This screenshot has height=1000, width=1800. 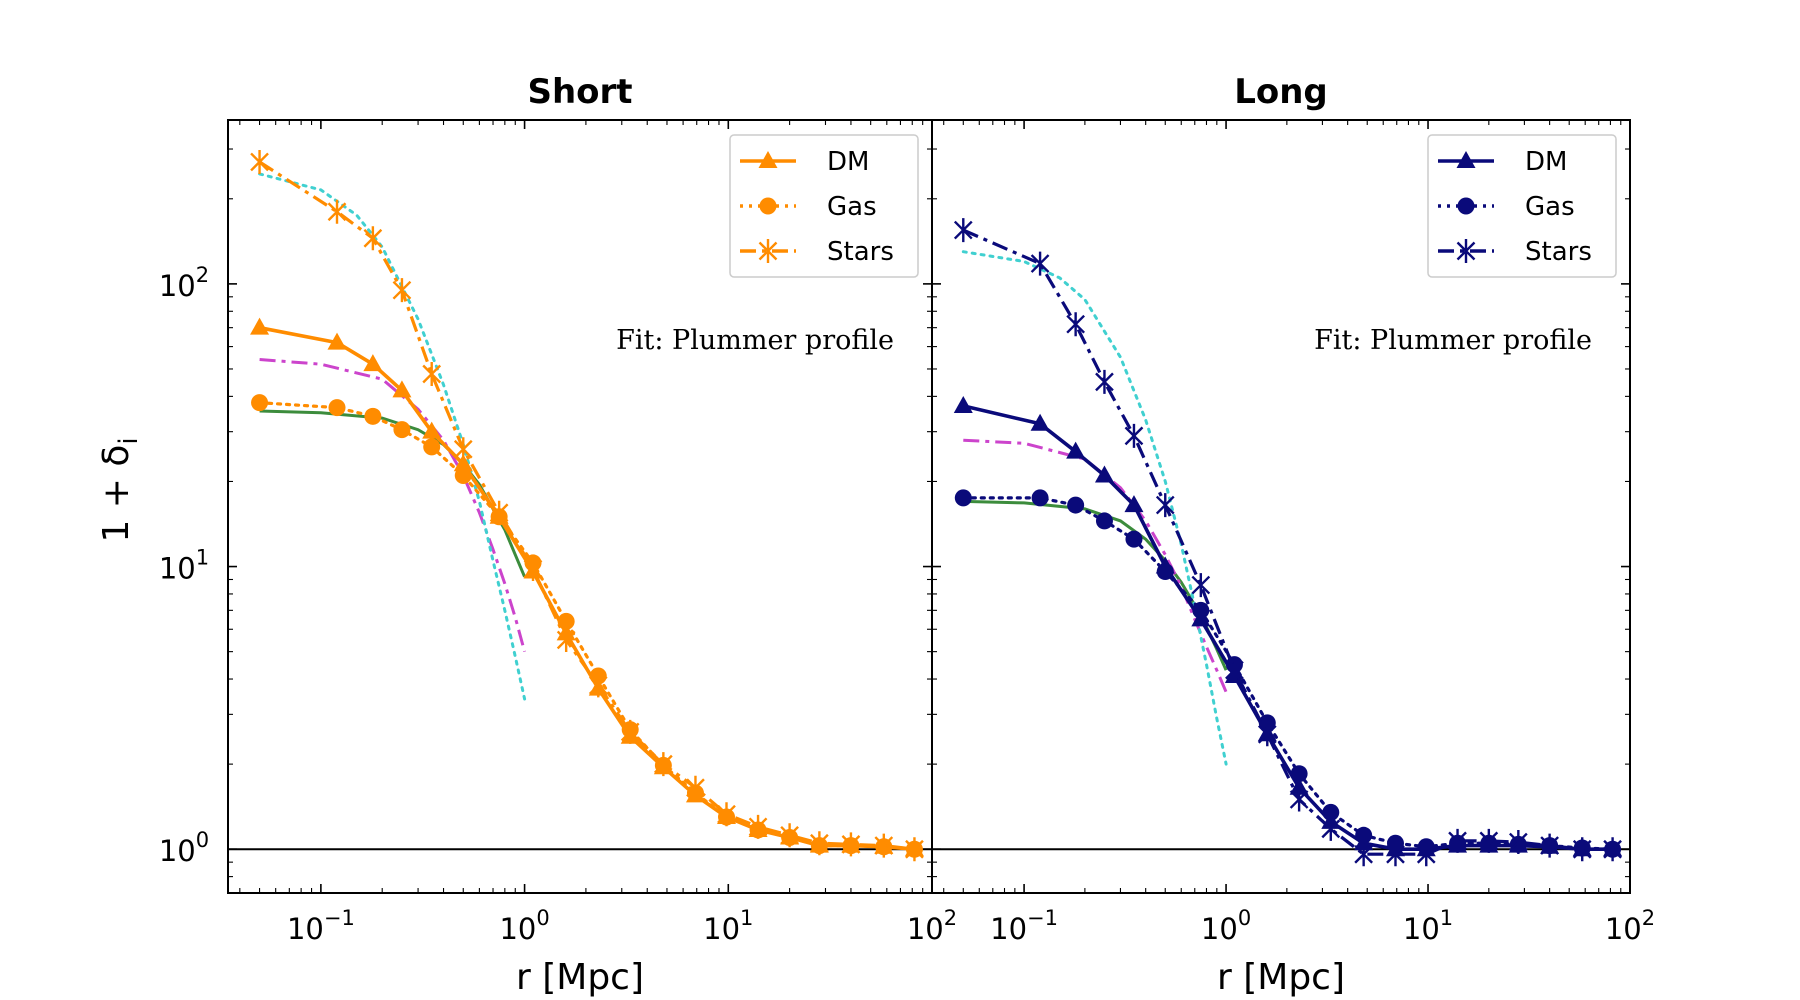 I want to click on legend-label: Gas, so click(x=852, y=207).